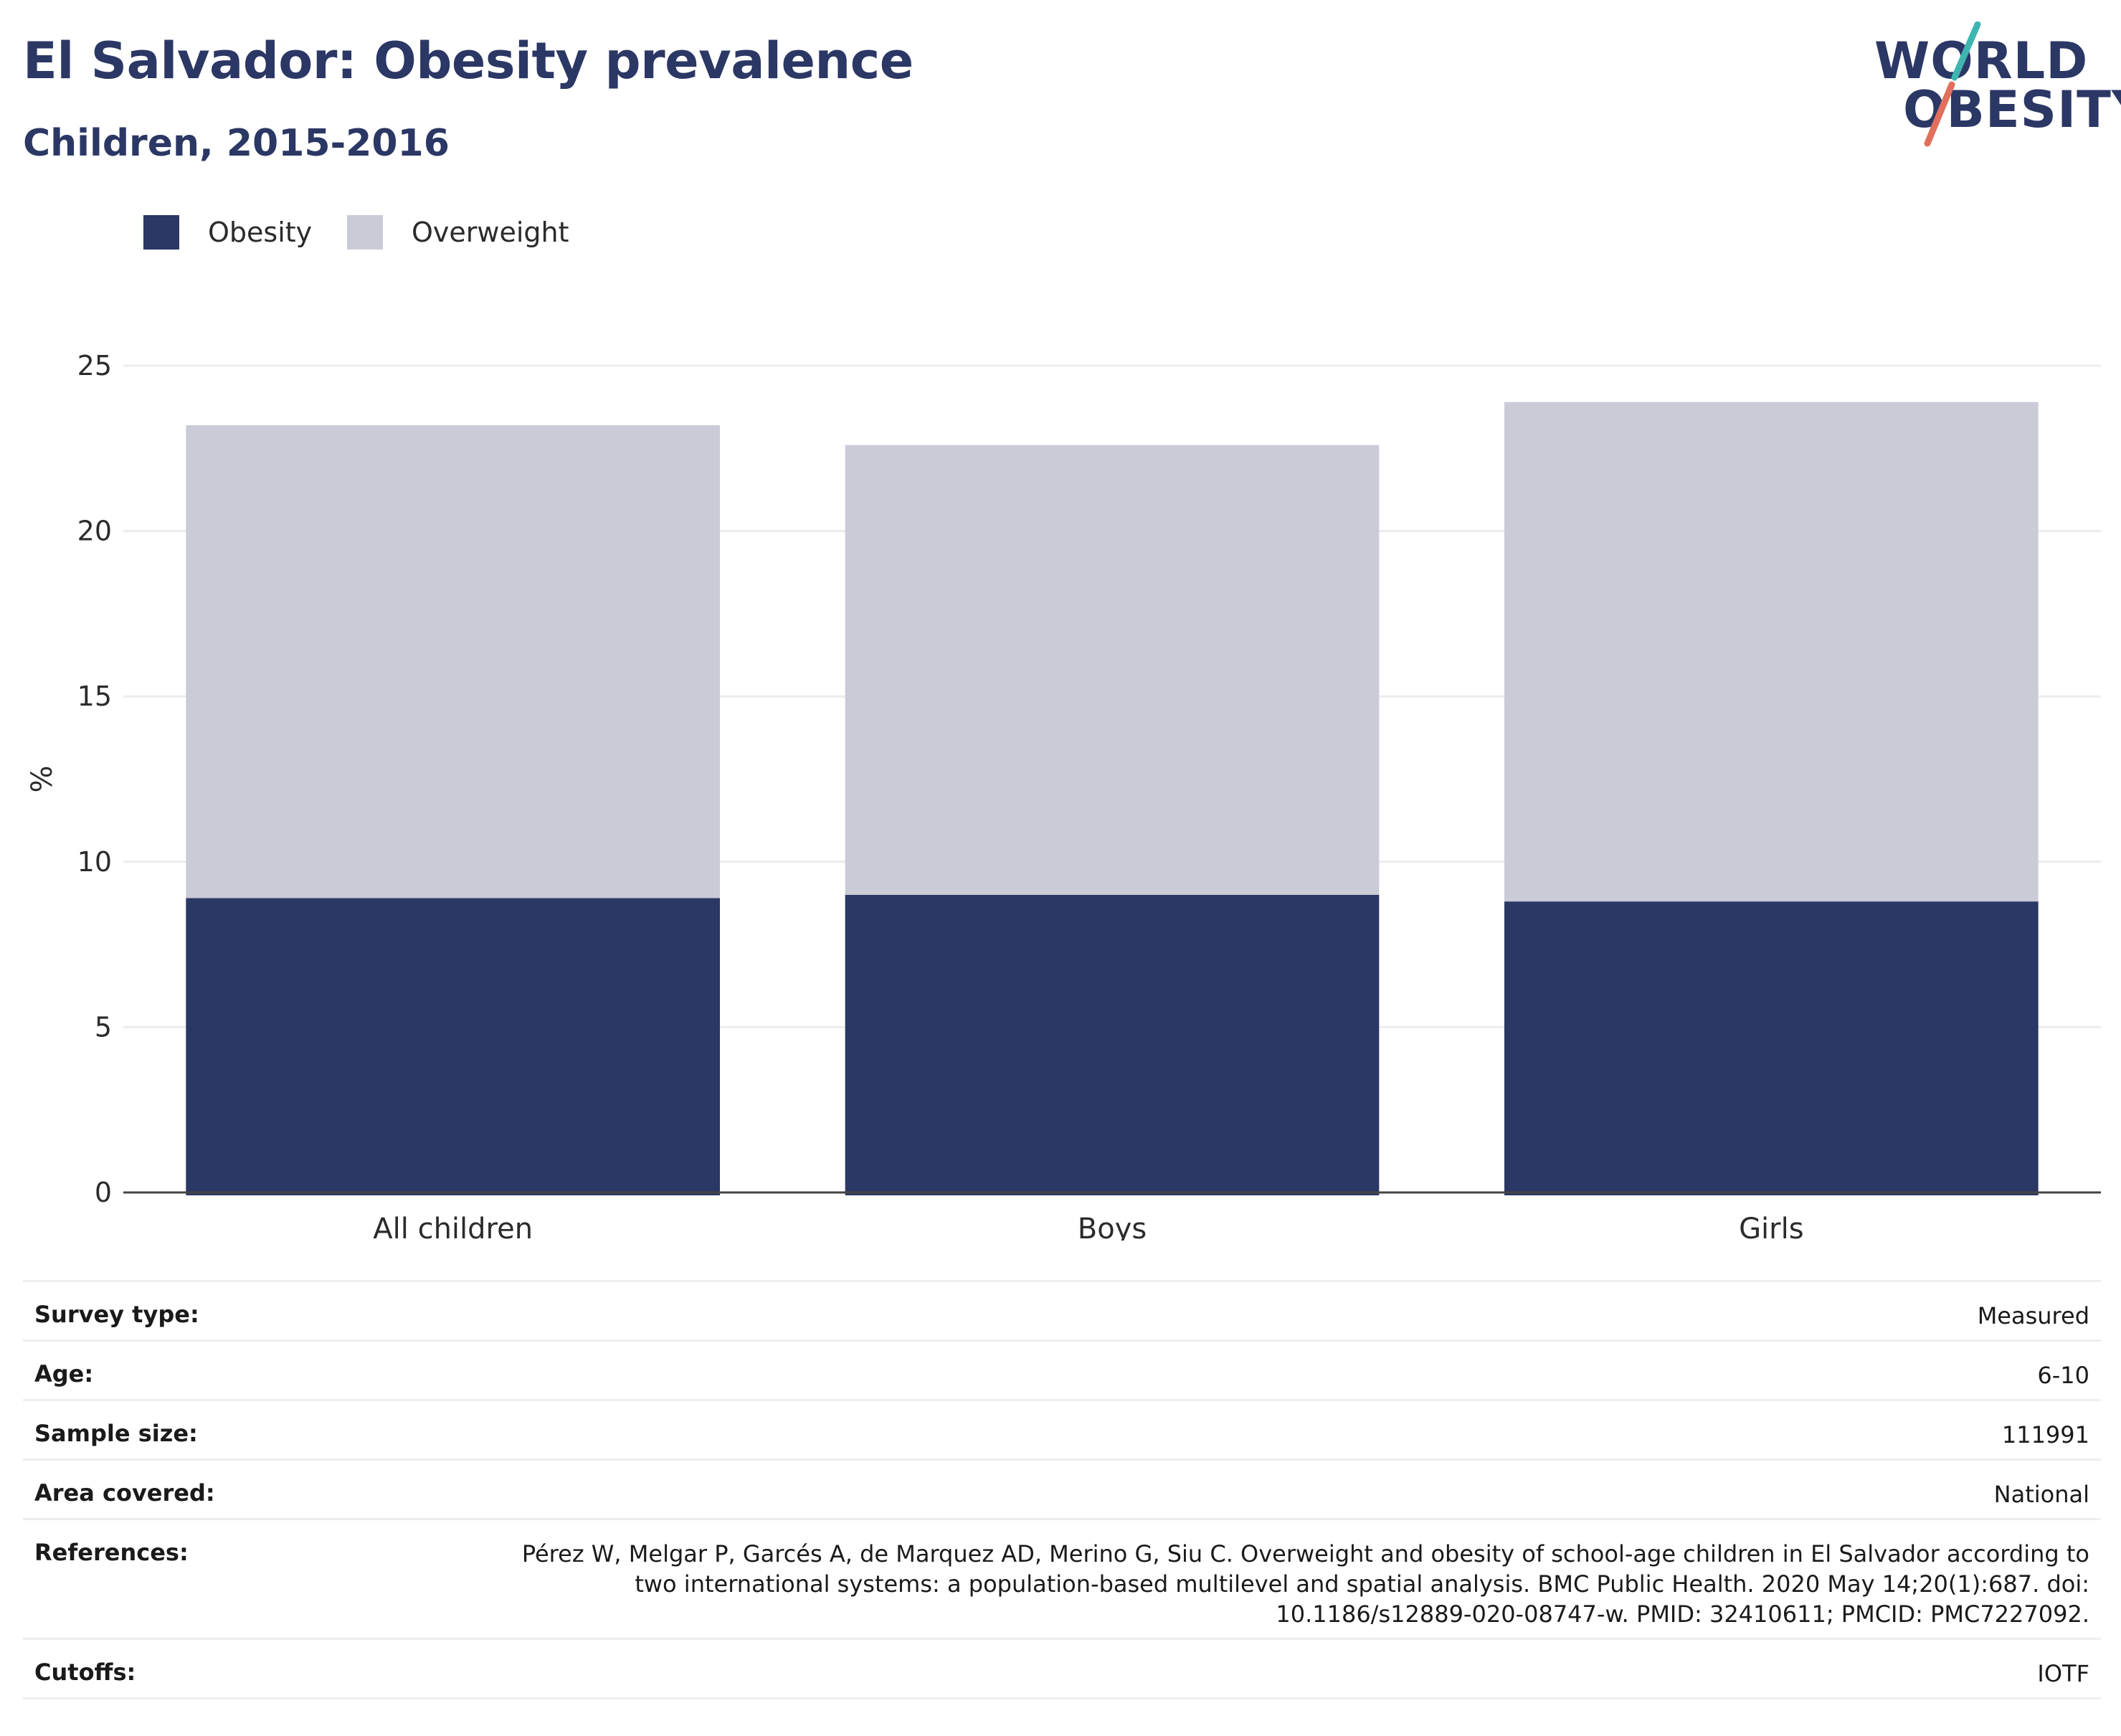 The height and width of the screenshot is (1736, 2121). What do you see at coordinates (1112, 1045) in the screenshot?
I see `bar-obesity-boys` at bounding box center [1112, 1045].